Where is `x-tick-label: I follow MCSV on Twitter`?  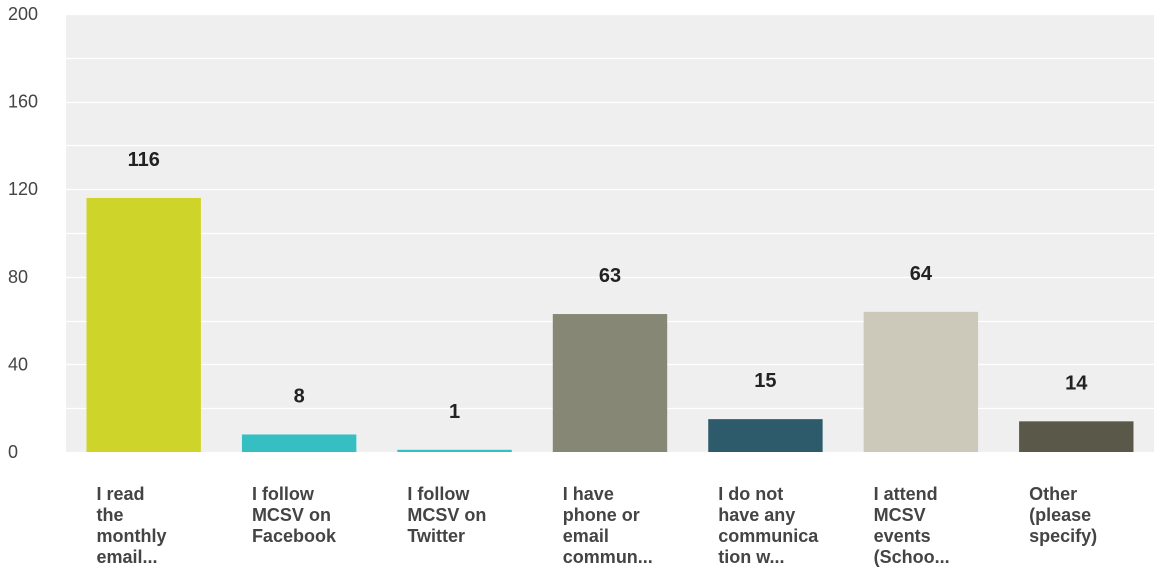 x-tick-label: I follow MCSV on Twitter is located at coordinates (446, 515).